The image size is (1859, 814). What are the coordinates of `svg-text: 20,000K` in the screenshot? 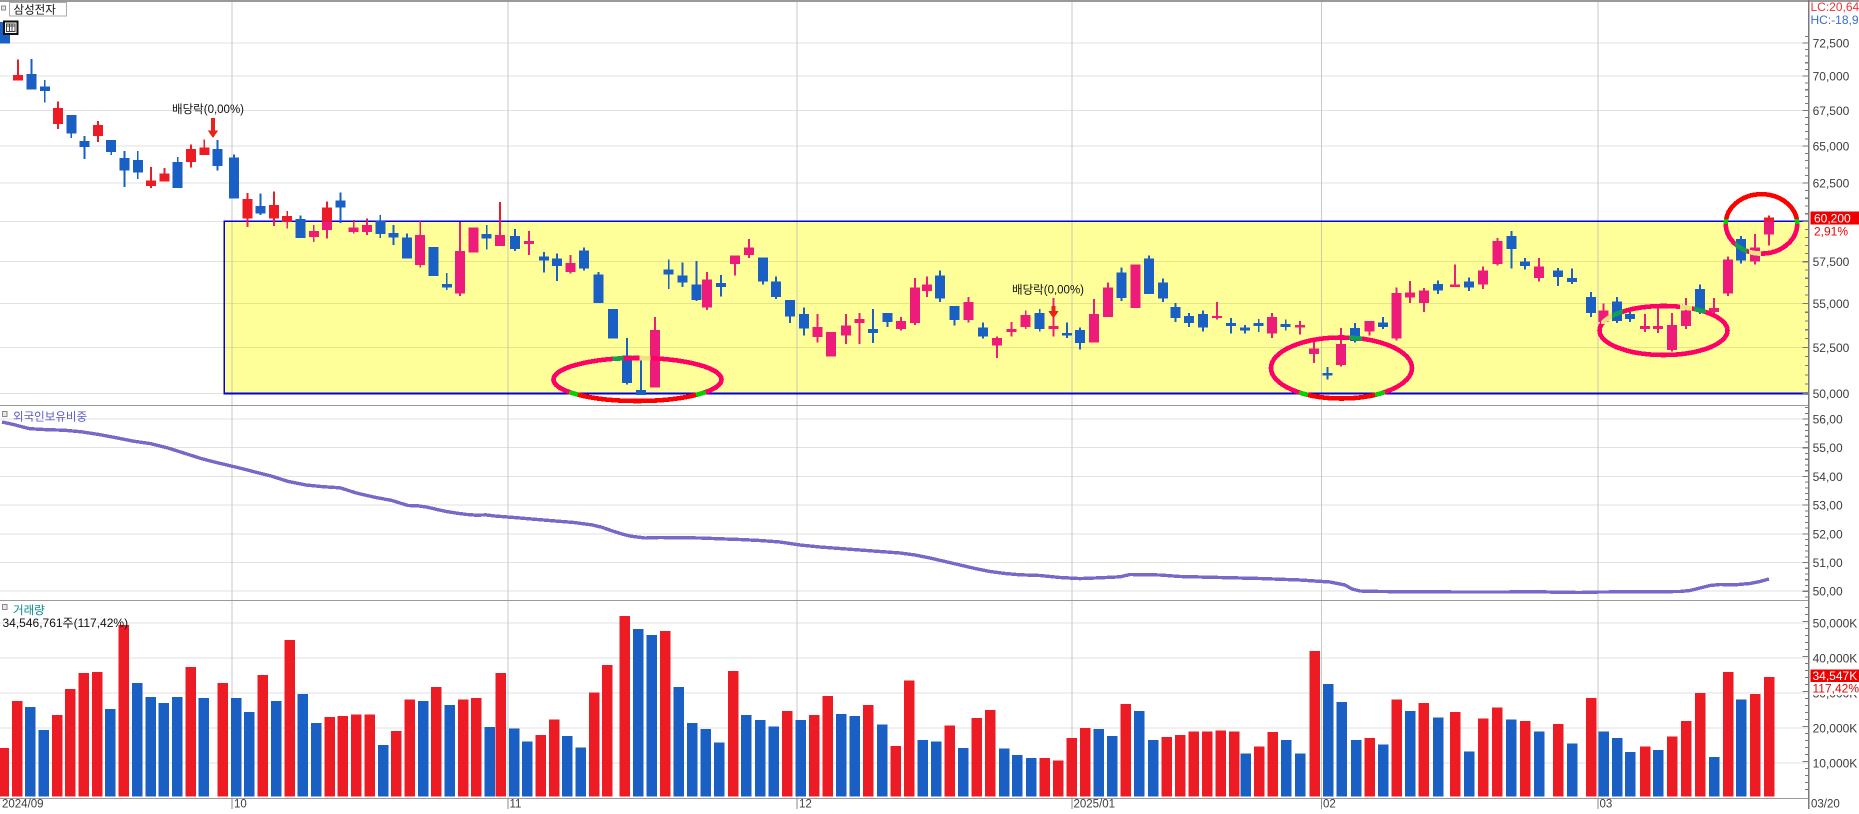 It's located at (1835, 729).